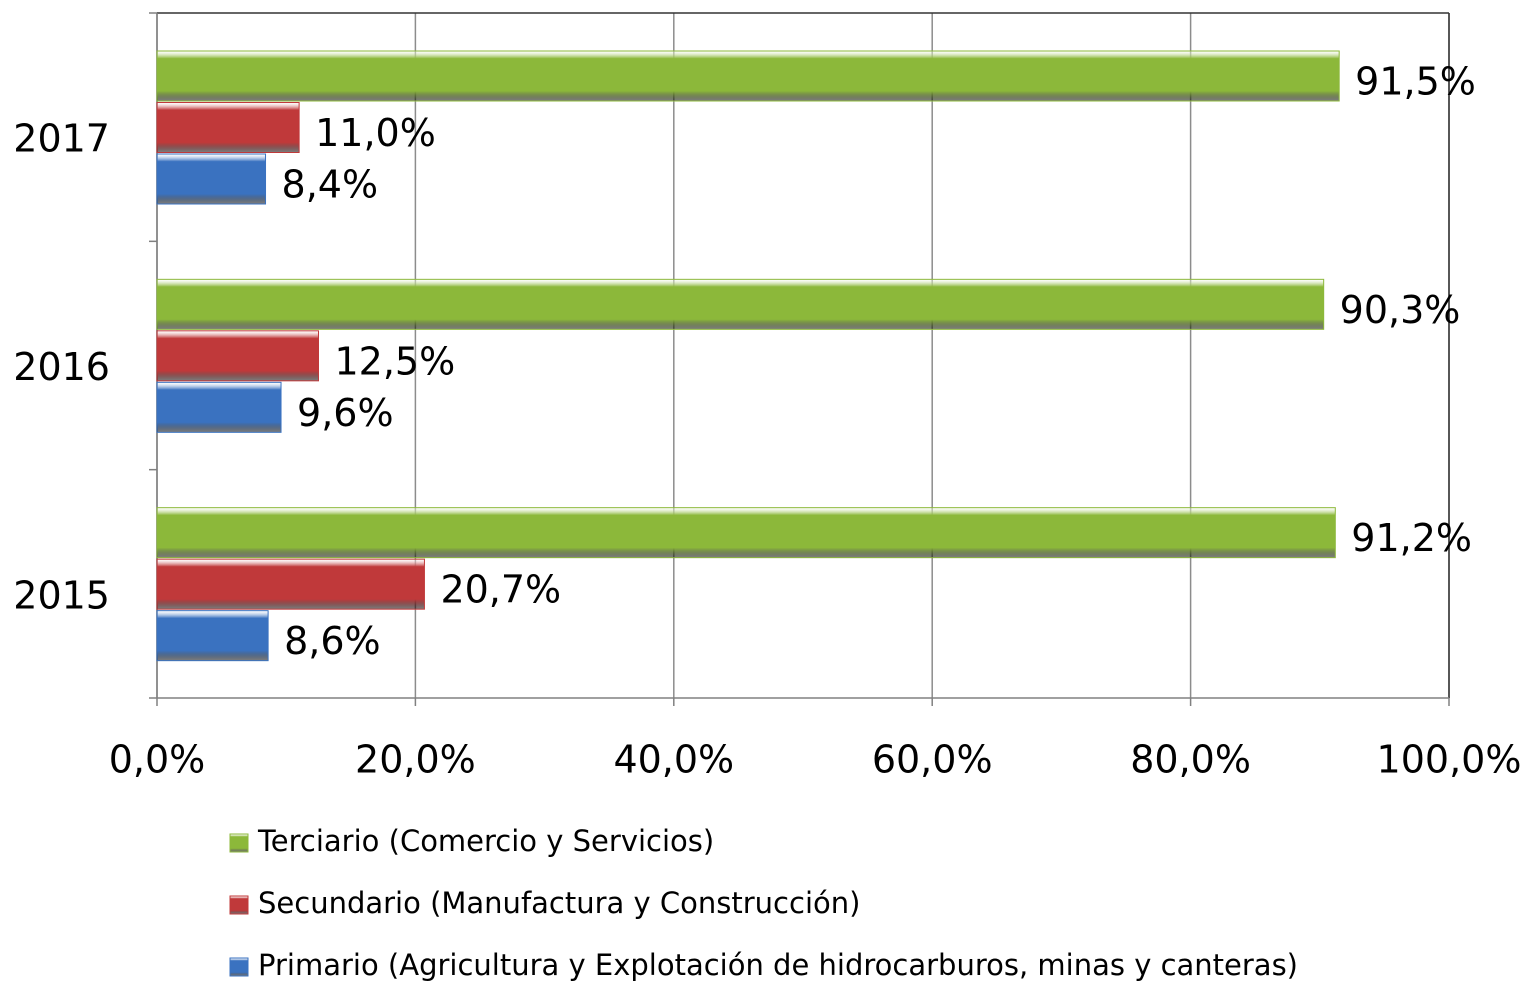 Image resolution: width=1526 pixels, height=981 pixels. What do you see at coordinates (61, 595) in the screenshot?
I see `y-tick-label: 2015` at bounding box center [61, 595].